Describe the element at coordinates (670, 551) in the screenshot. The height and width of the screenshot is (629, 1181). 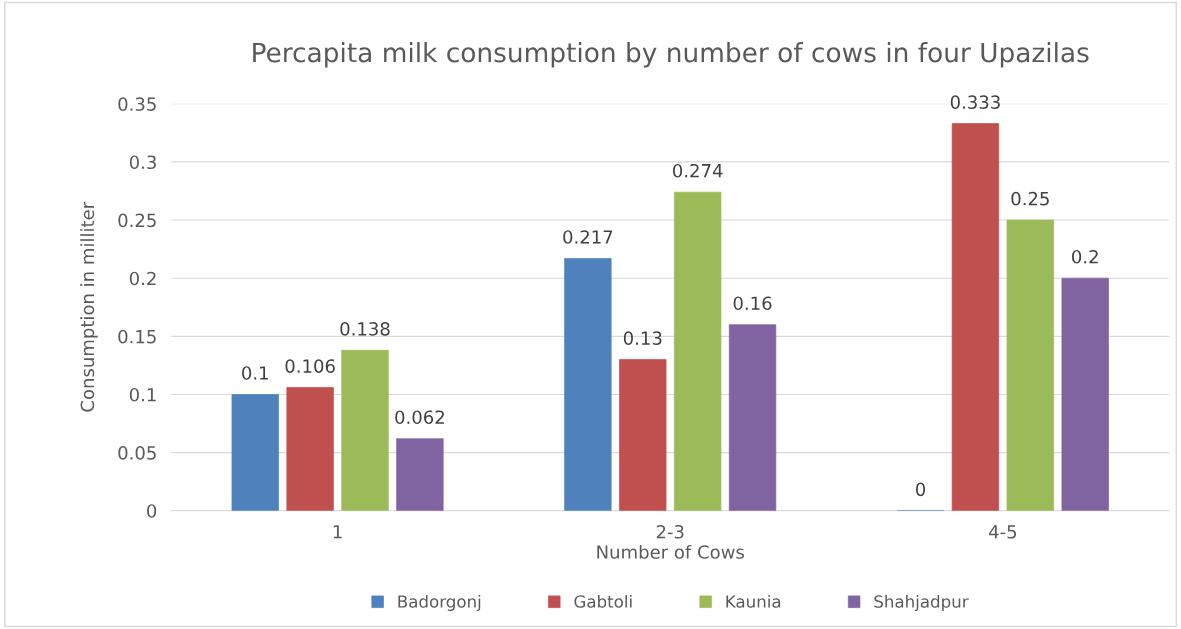
I see `x-axis-title: Number of Cows` at that location.